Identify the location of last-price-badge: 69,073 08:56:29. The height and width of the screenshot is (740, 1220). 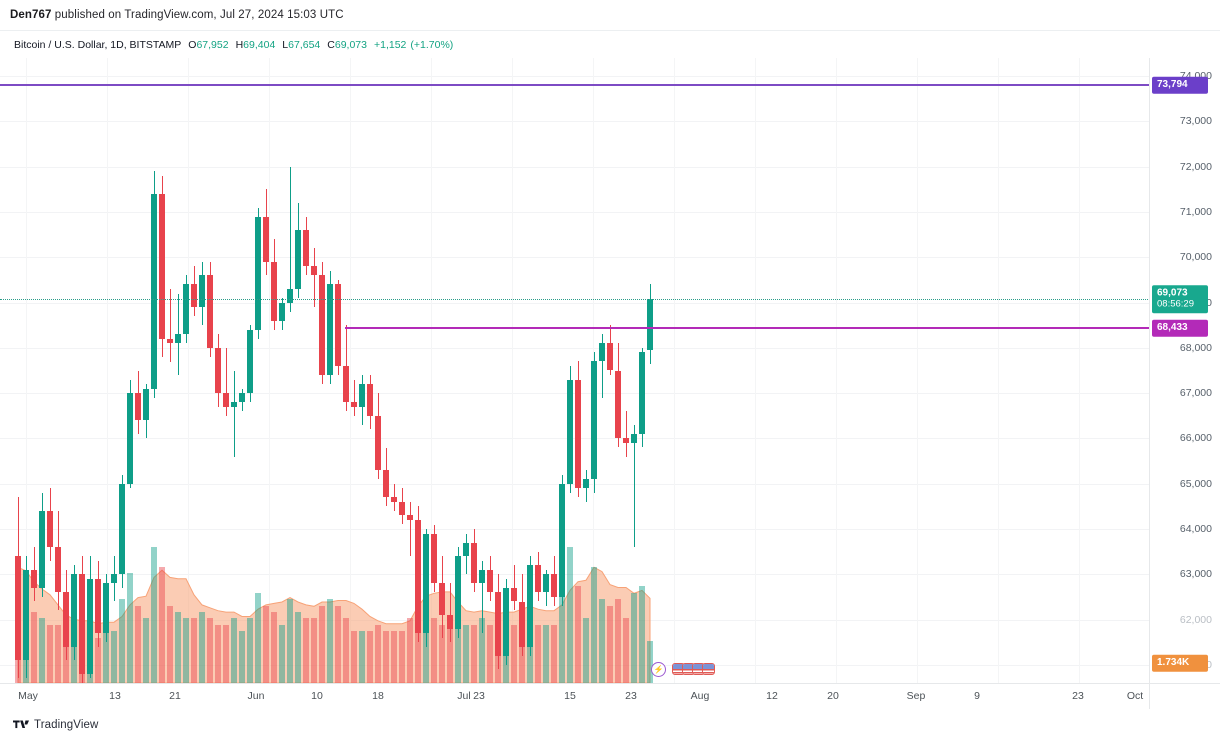
(1180, 299).